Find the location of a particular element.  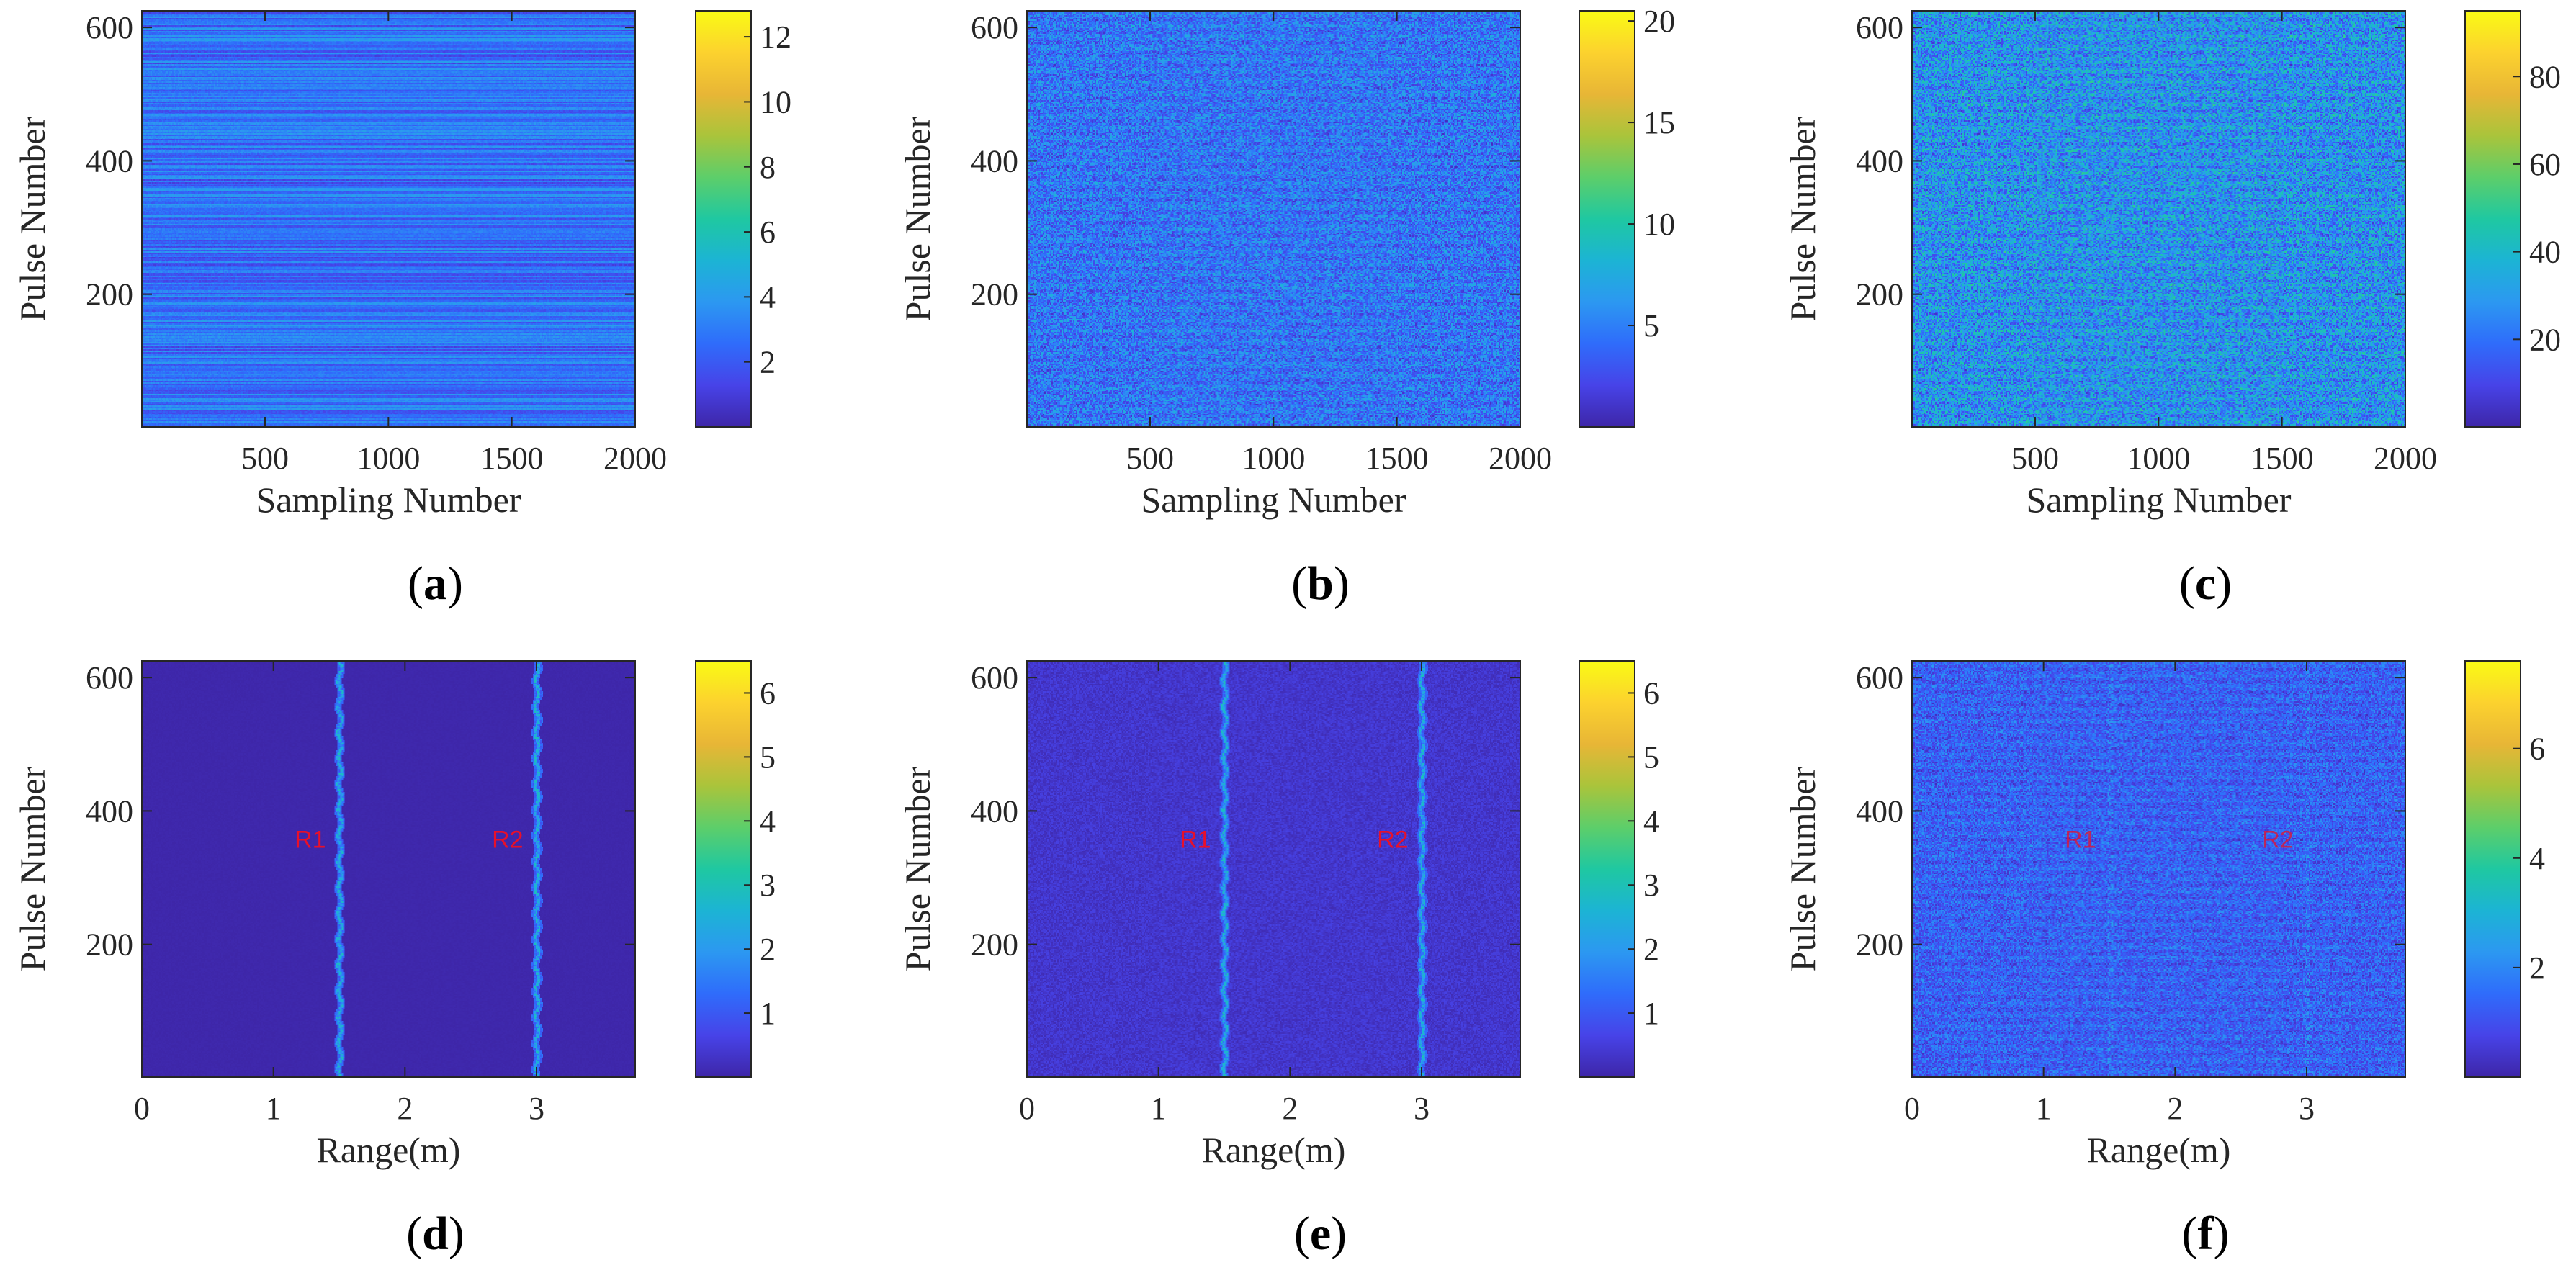

chart-c-colorbar-tick-label: 60 is located at coordinates (2545, 164).